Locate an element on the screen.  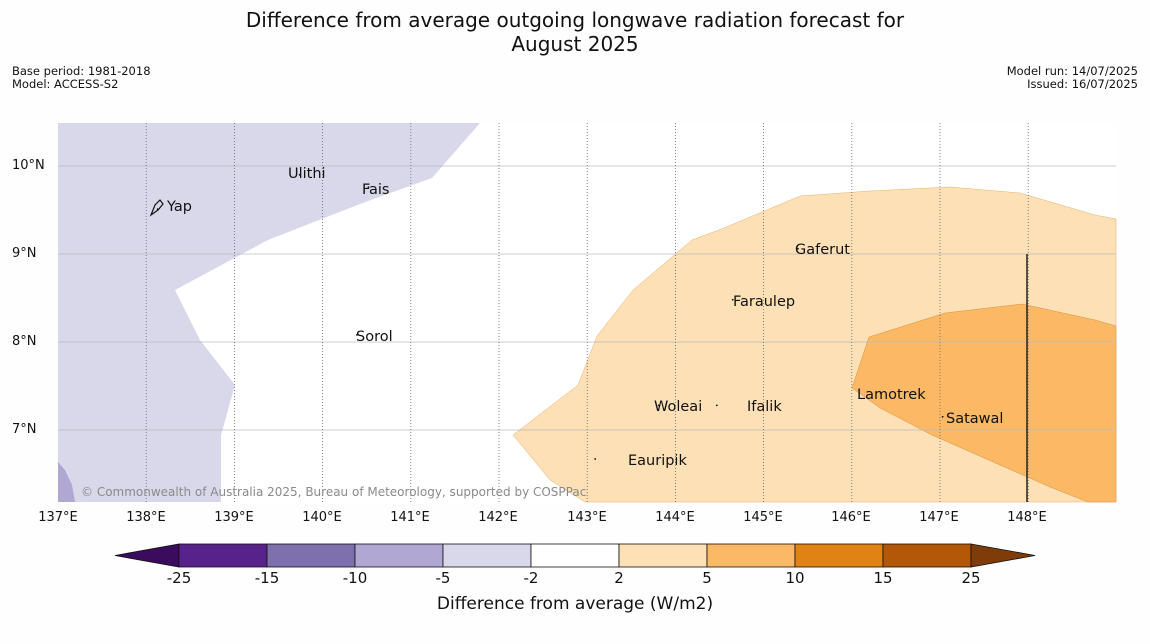
place-ulithi: Ulithi is located at coordinates (307, 174).